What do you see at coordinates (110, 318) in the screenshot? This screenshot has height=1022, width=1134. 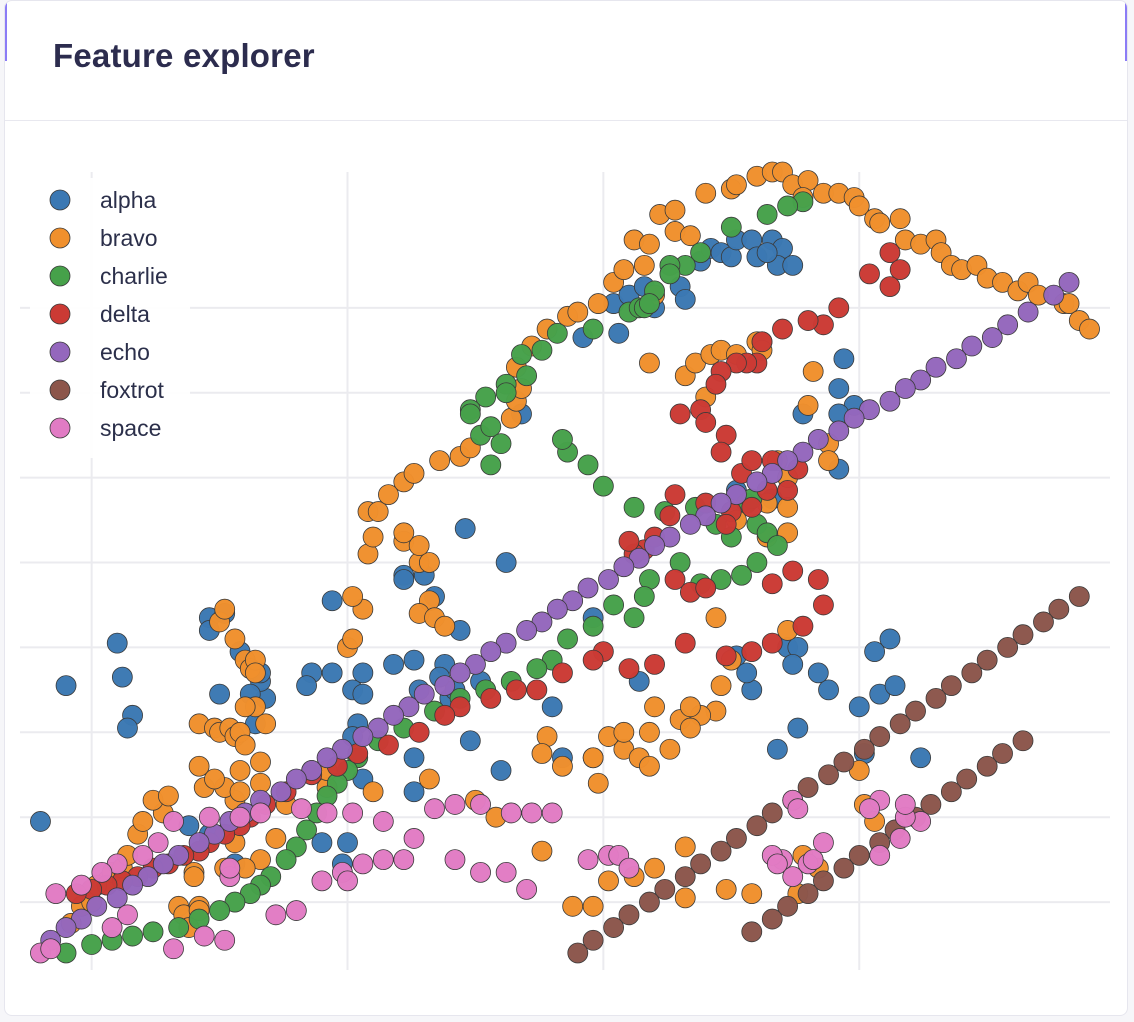 I see `legend: alpha bravo charlie delta echo foxtrot space` at bounding box center [110, 318].